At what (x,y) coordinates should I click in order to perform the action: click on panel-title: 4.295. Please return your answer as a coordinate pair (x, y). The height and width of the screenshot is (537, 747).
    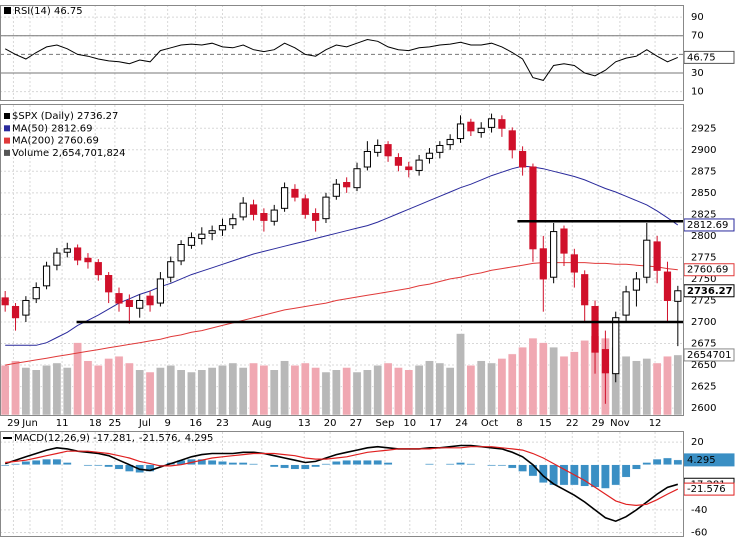
    Looking at the image, I should click on (199, 438).